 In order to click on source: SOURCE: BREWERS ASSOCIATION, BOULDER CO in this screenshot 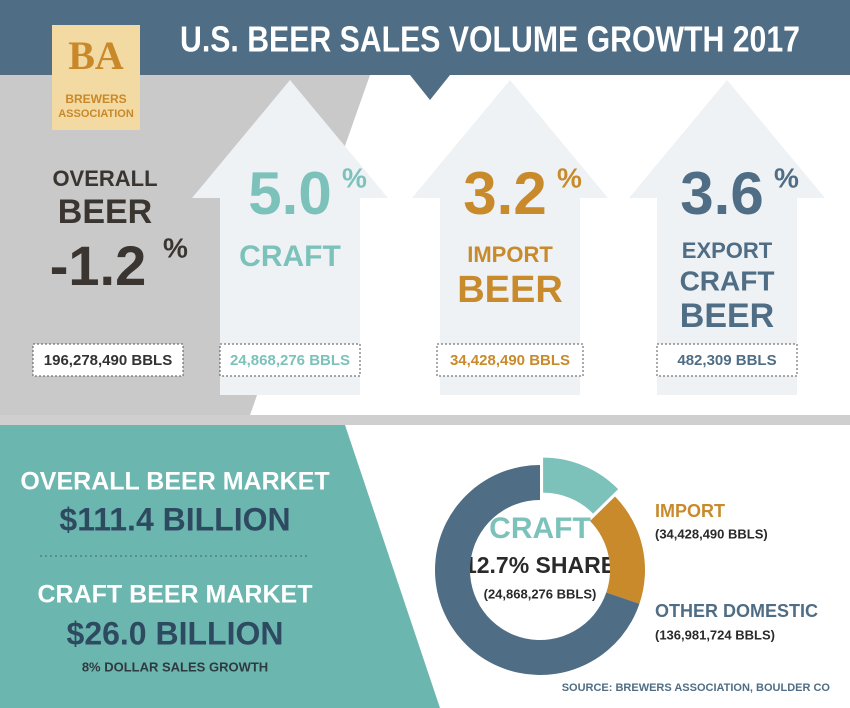, I will do `click(696, 688)`.